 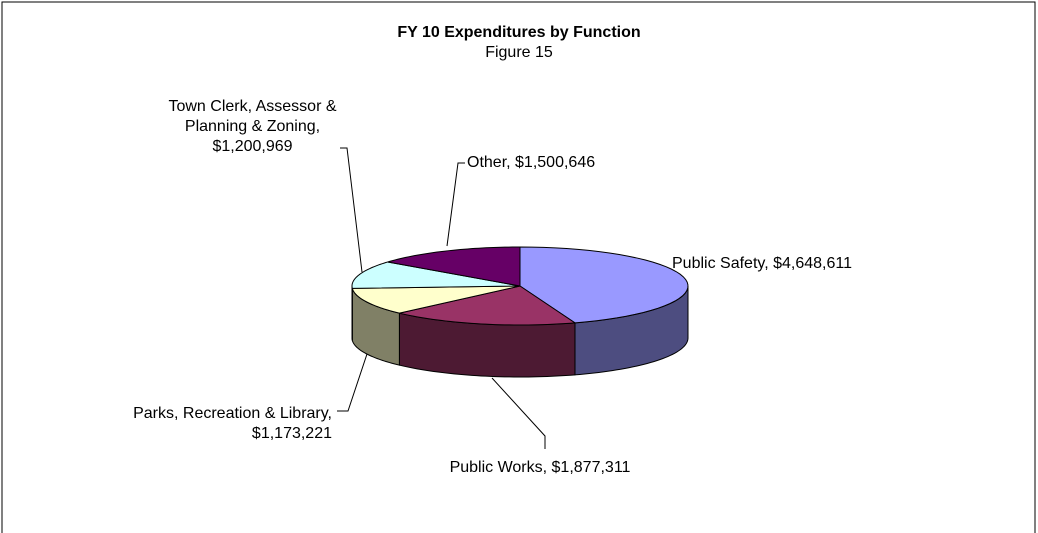 What do you see at coordinates (519, 32) in the screenshot?
I see `chart-title: FY 10 Expenditures by Function` at bounding box center [519, 32].